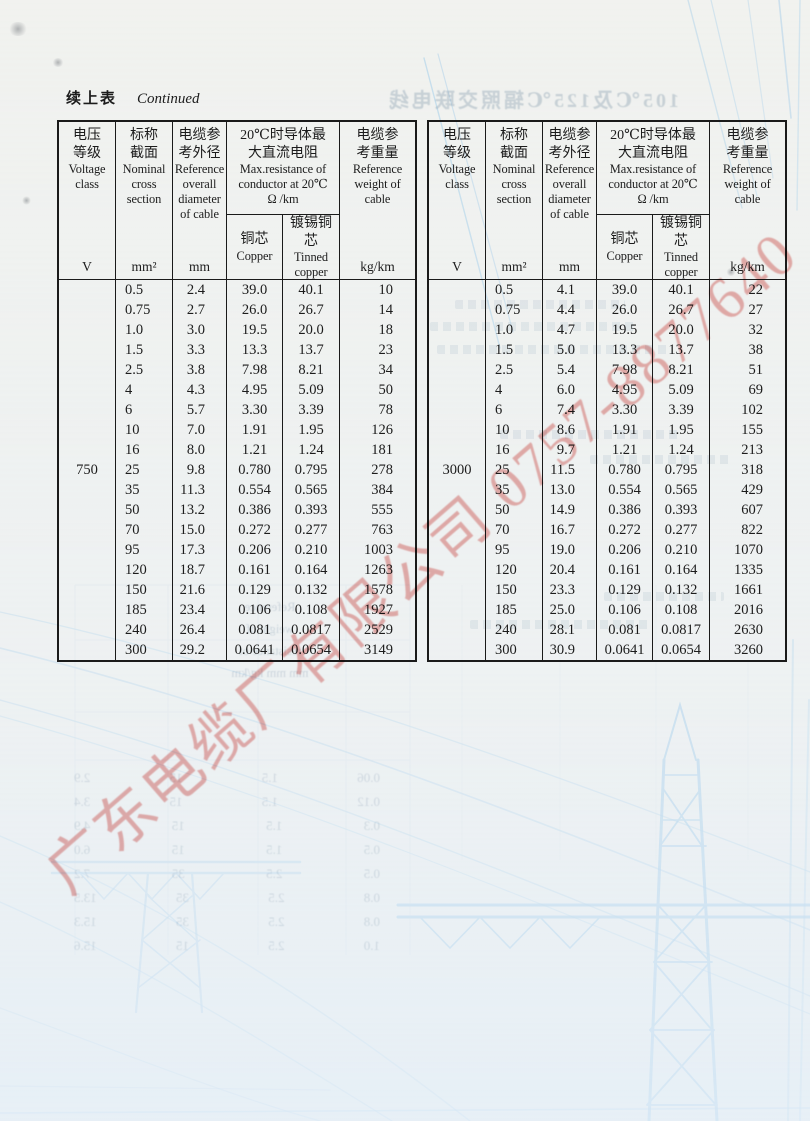  Describe the element at coordinates (178, 873) in the screenshot. I see `bleedthrough-number: 35` at that location.